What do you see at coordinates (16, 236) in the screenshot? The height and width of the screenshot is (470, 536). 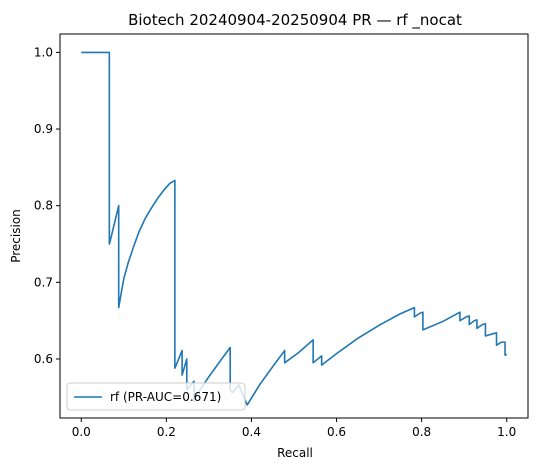 I see `y-axis-label: Precision` at bounding box center [16, 236].